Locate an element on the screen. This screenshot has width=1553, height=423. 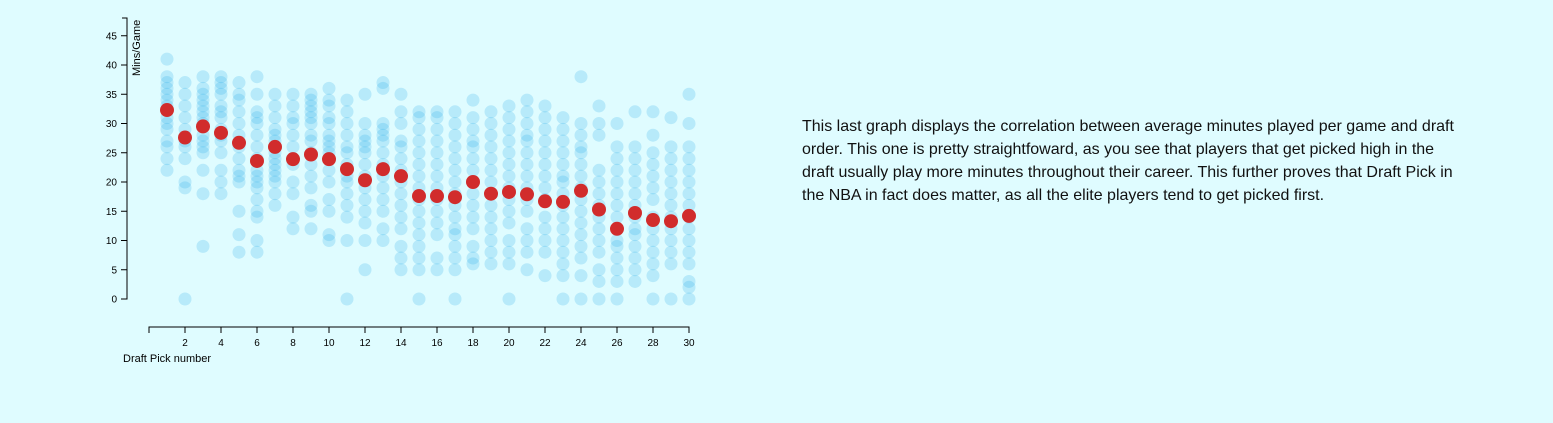
y-axis-title: Mins/Game is located at coordinates (137, 48).